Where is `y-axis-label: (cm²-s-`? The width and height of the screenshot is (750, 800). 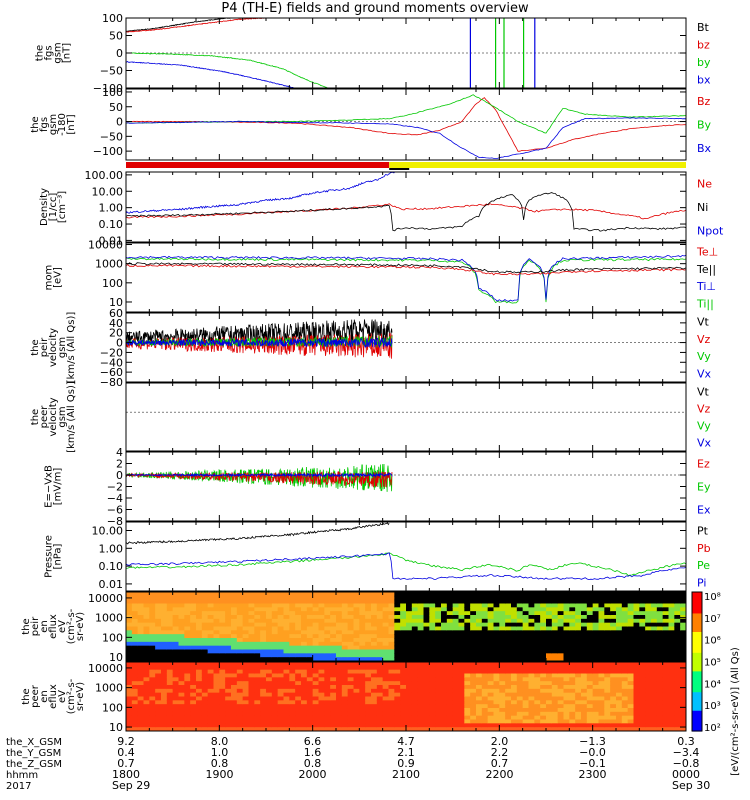
y-axis-label: (cm²-s- is located at coordinates (71, 696).